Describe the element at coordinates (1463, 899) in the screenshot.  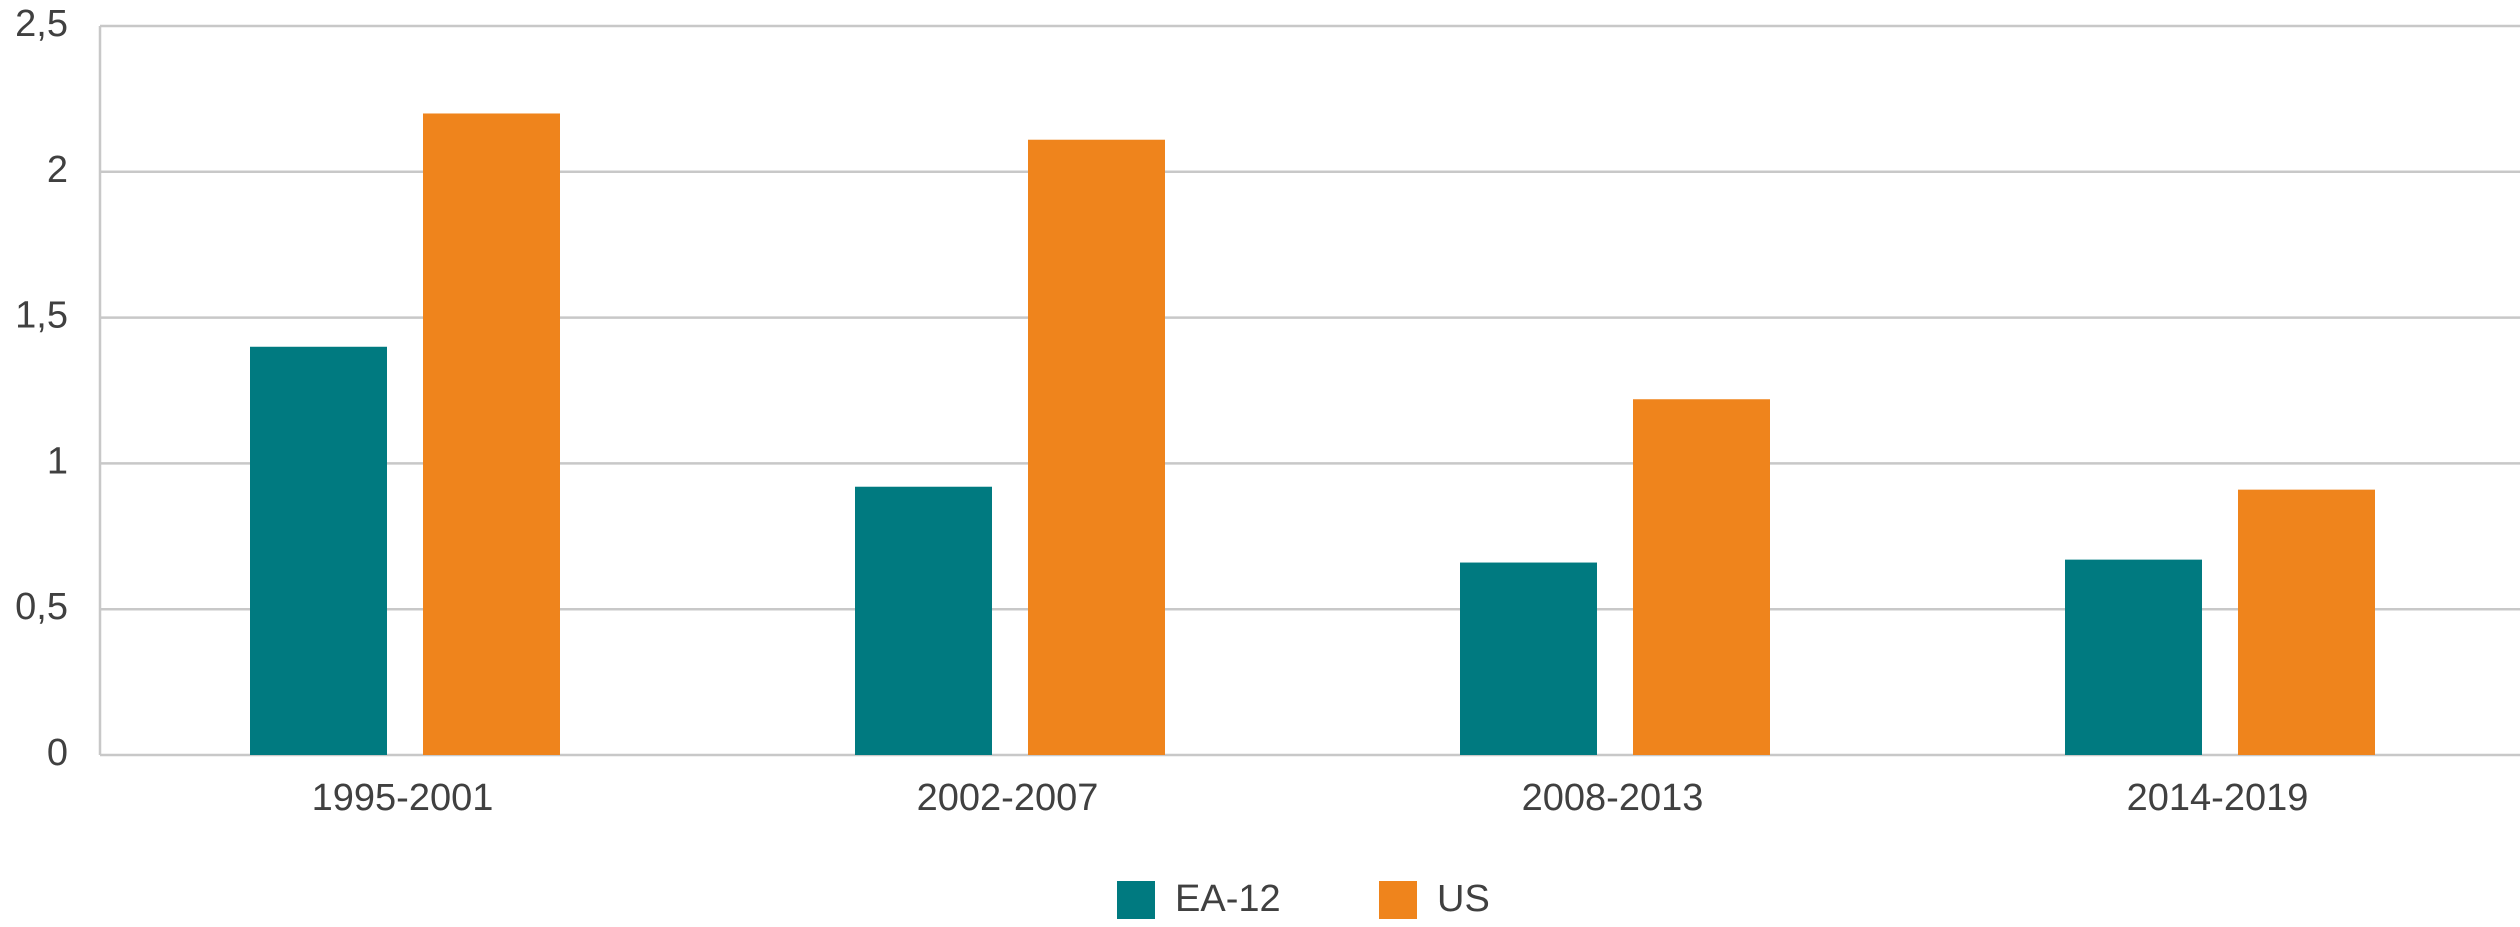
I see `legend-label: US` at that location.